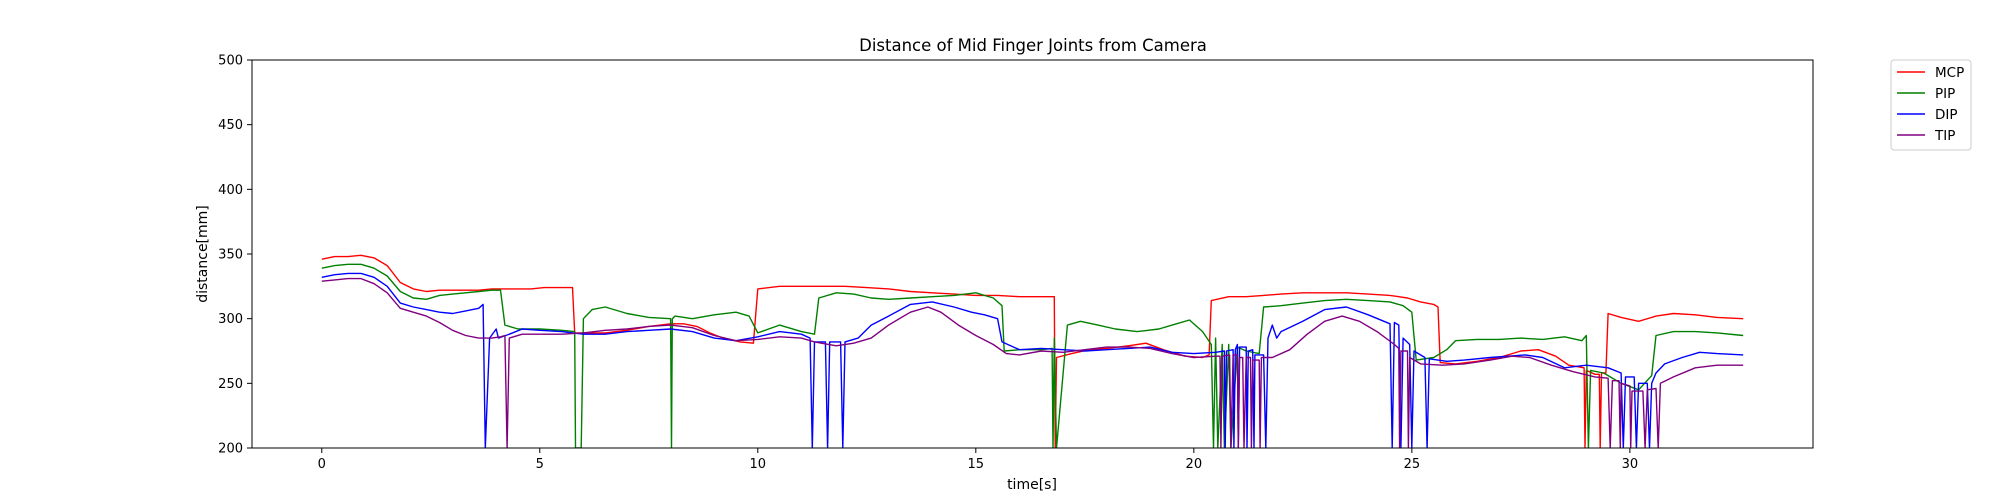 This screenshot has width=2000, height=504. What do you see at coordinates (540, 464) in the screenshot?
I see `x-tick-label: 5` at bounding box center [540, 464].